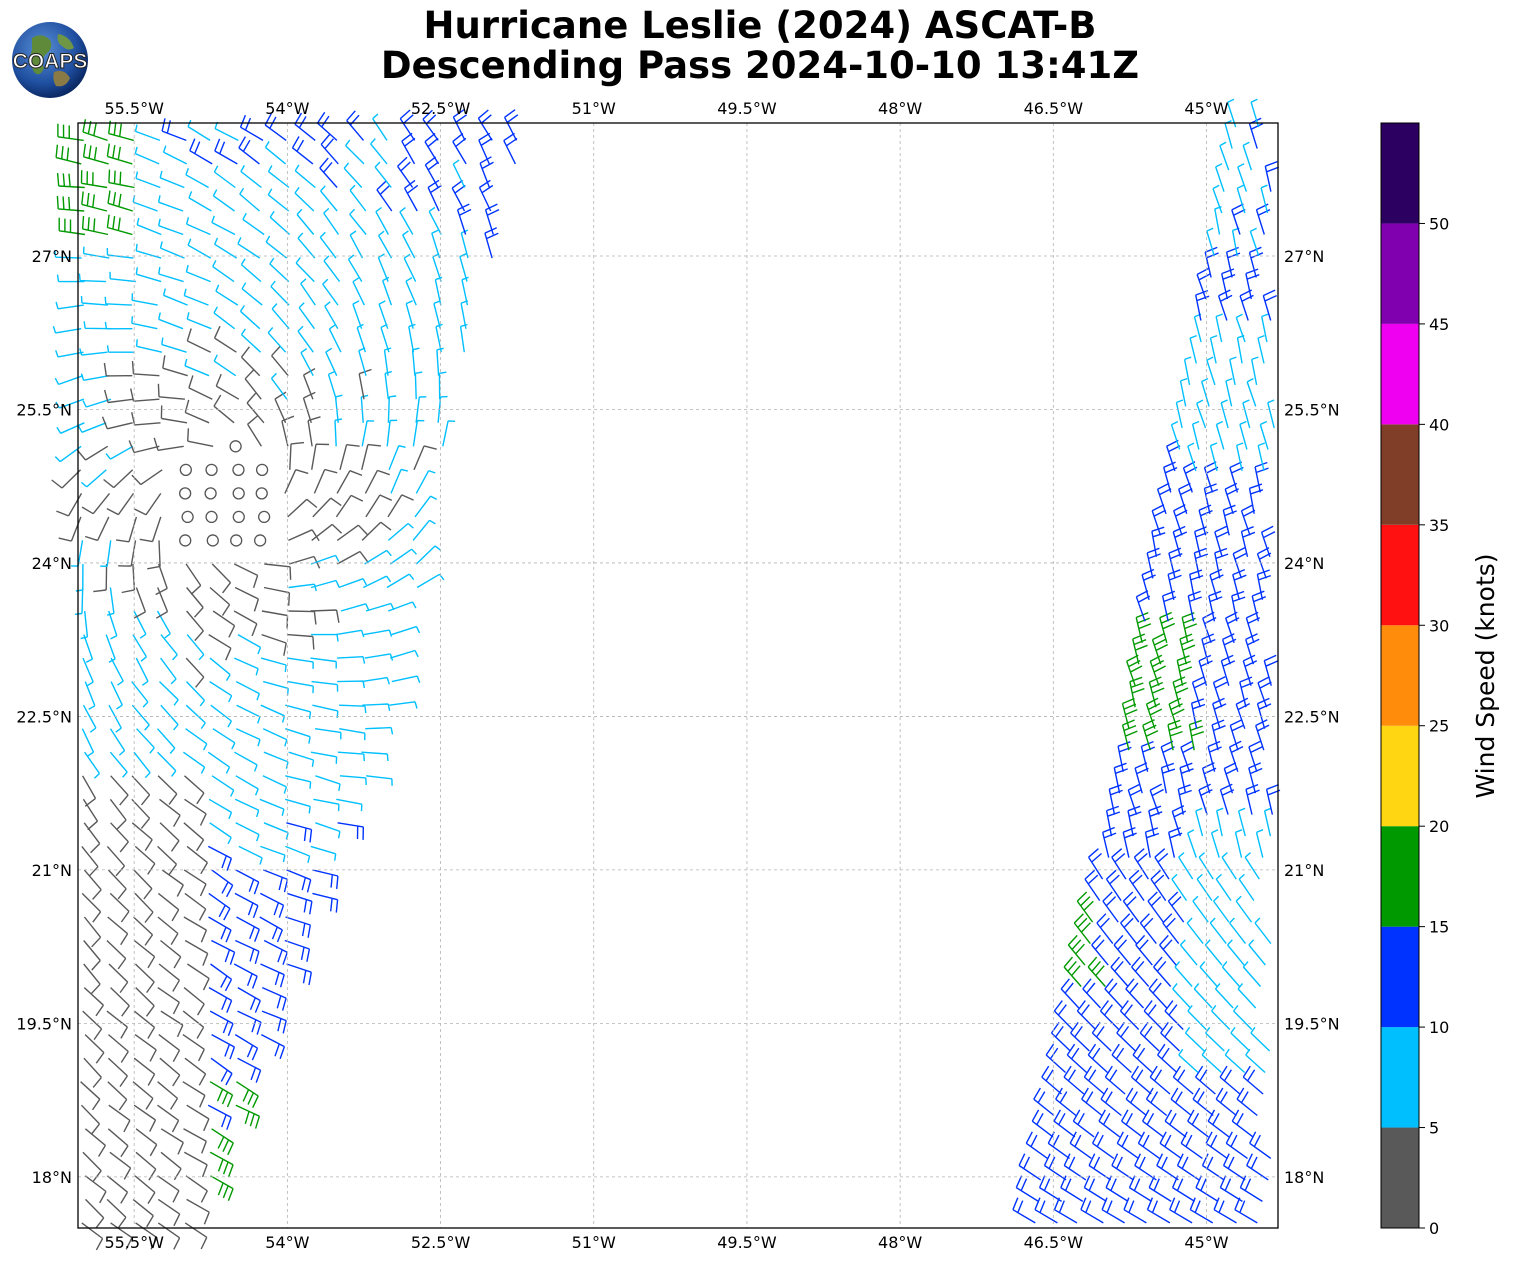 This screenshot has height=1264, width=1518. I want to click on colorbar-bin, so click(1400, 675).